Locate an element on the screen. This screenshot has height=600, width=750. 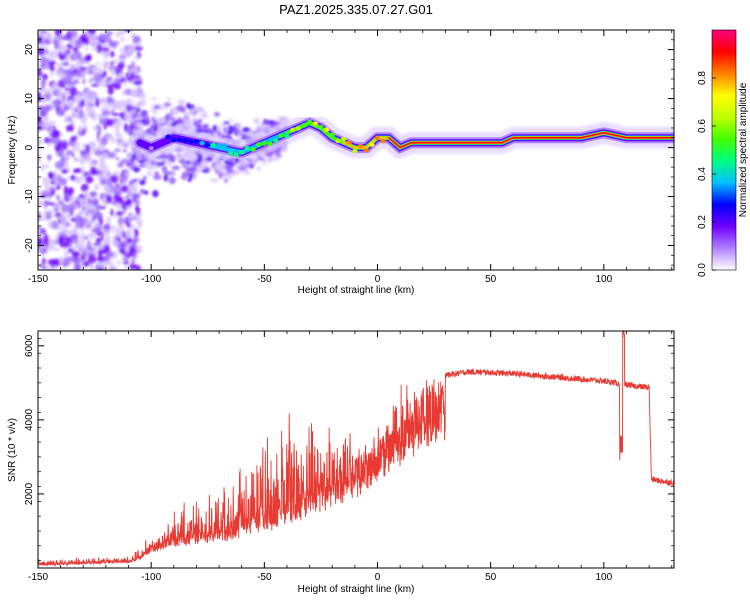
snr-x-tick-label: 0 is located at coordinates (378, 577).